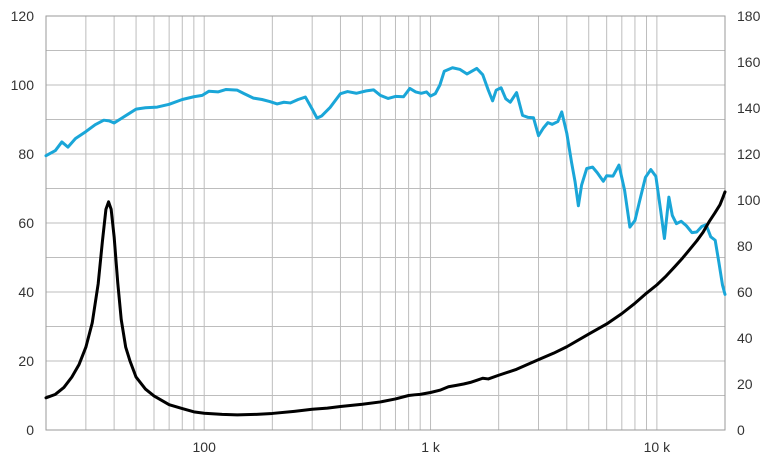  Describe the element at coordinates (749, 62) in the screenshot. I see `right-axis-tick-label: 160` at that location.